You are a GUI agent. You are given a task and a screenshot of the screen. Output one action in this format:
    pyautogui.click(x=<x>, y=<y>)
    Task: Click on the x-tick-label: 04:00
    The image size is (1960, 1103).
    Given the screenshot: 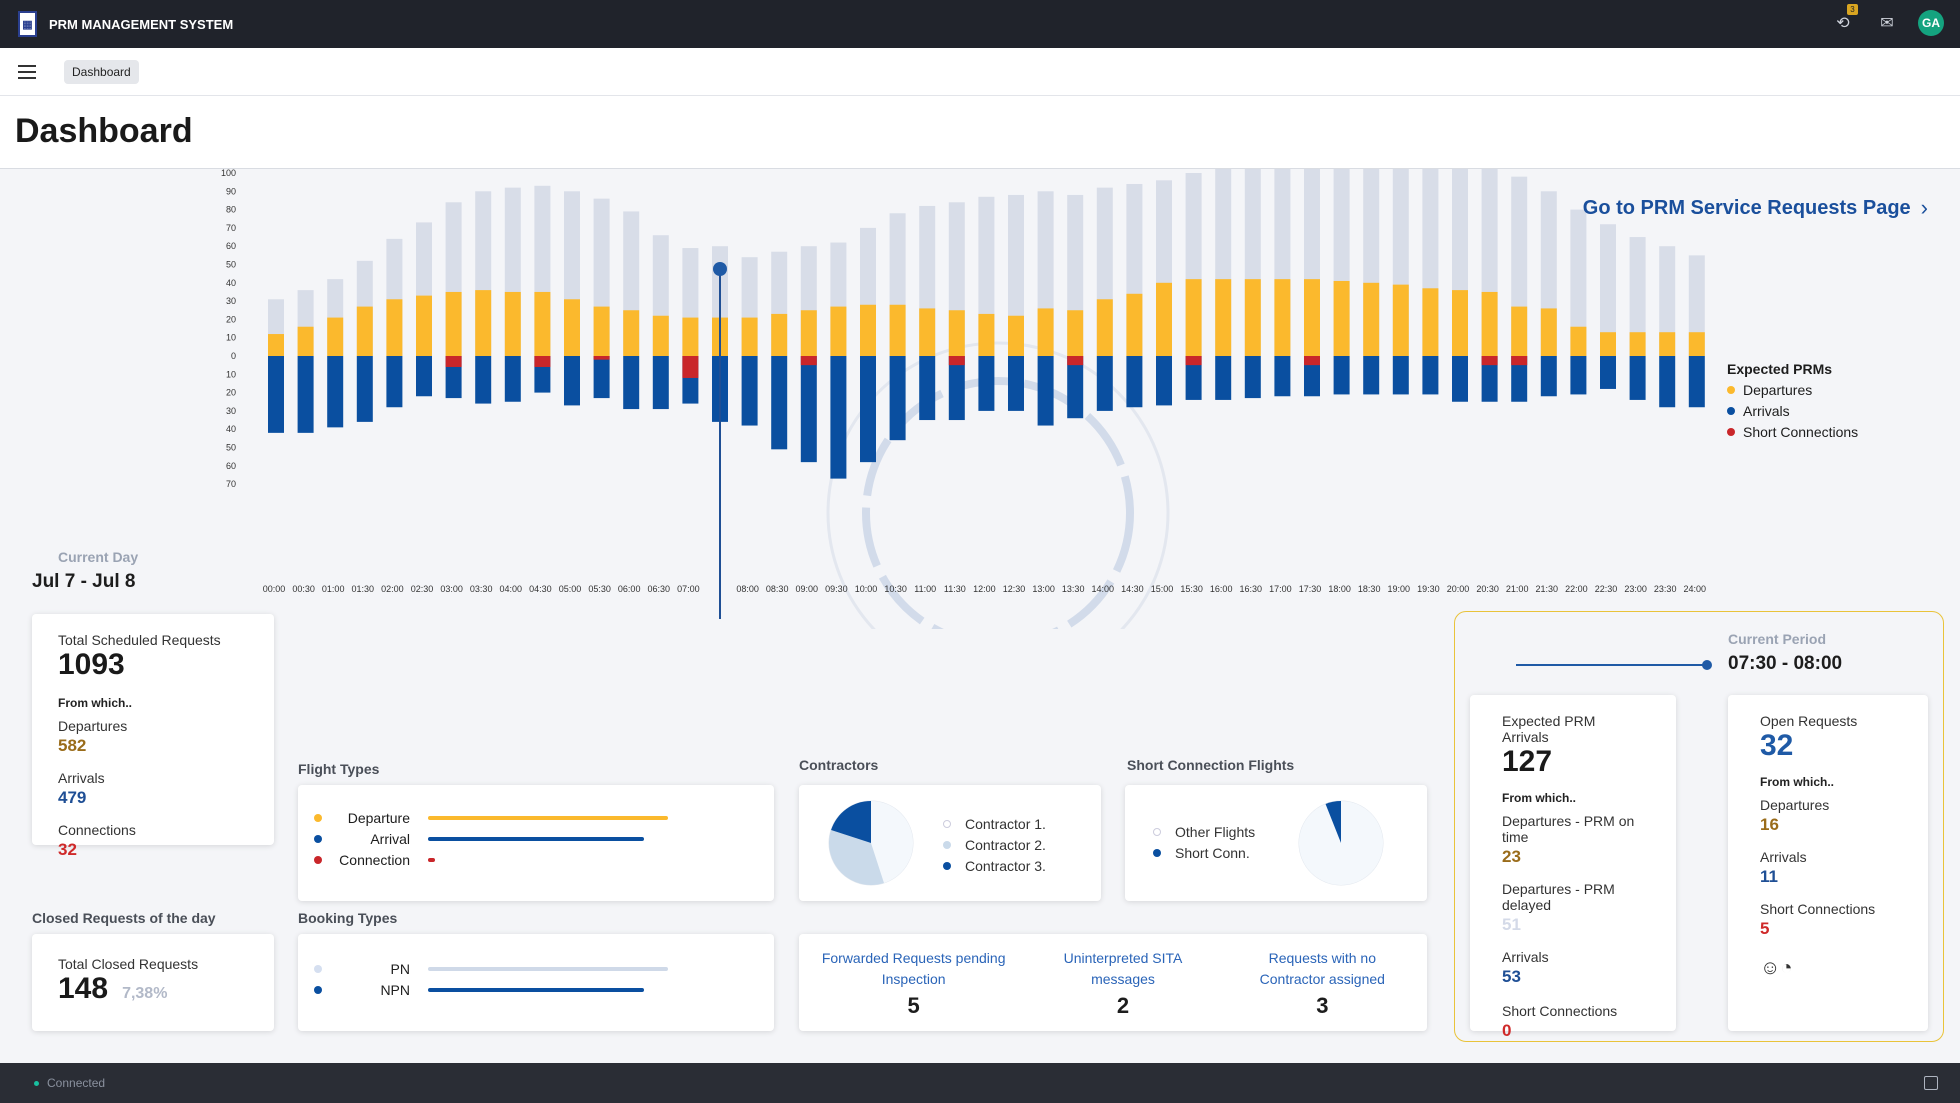 What is the action you would take?
    pyautogui.click(x=511, y=589)
    